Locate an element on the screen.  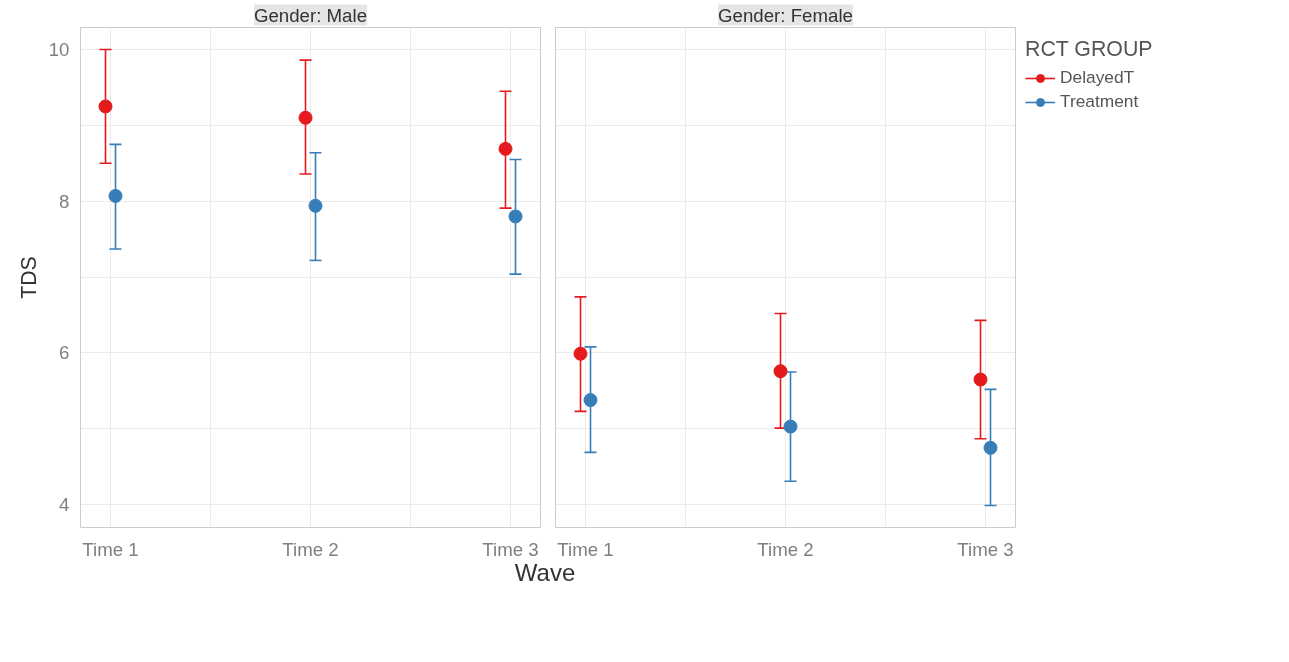
y-tick-label: 4 is located at coordinates (64, 505).